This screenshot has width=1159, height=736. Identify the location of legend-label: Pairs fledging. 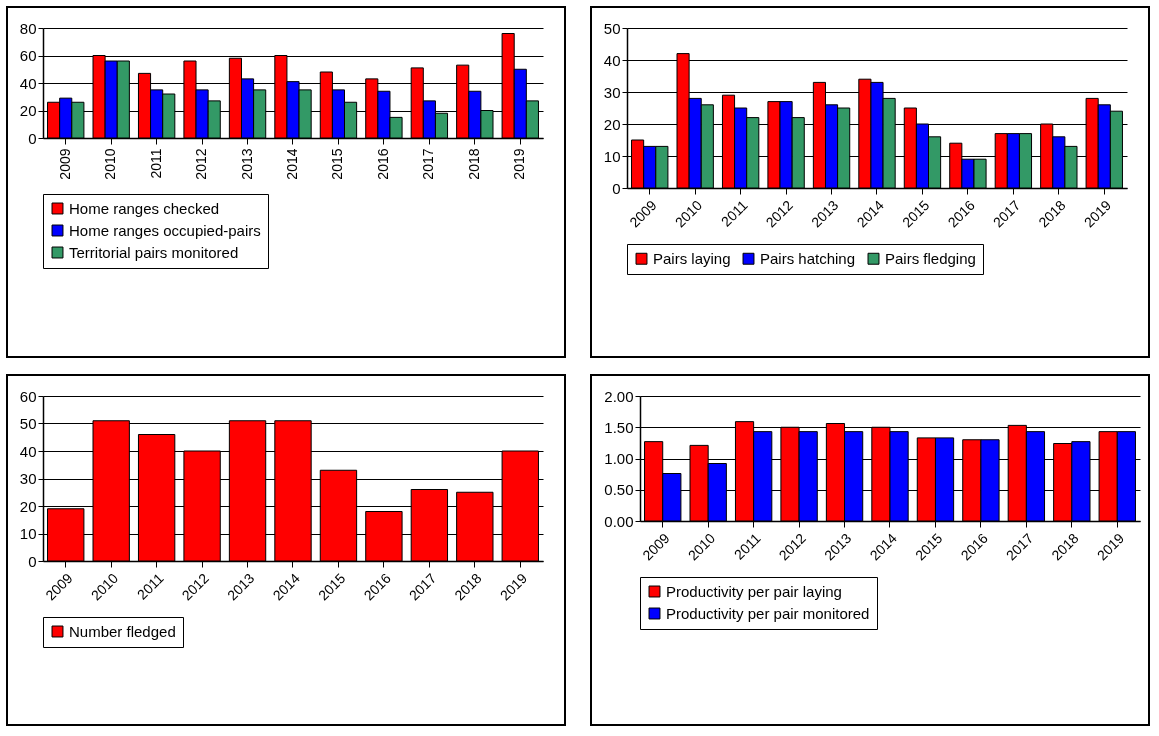
(930, 258).